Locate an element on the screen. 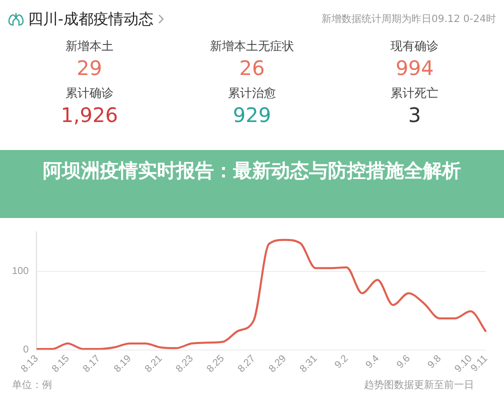 This screenshot has height=400, width=504. x-tick-label: 8.19 is located at coordinates (123, 363).